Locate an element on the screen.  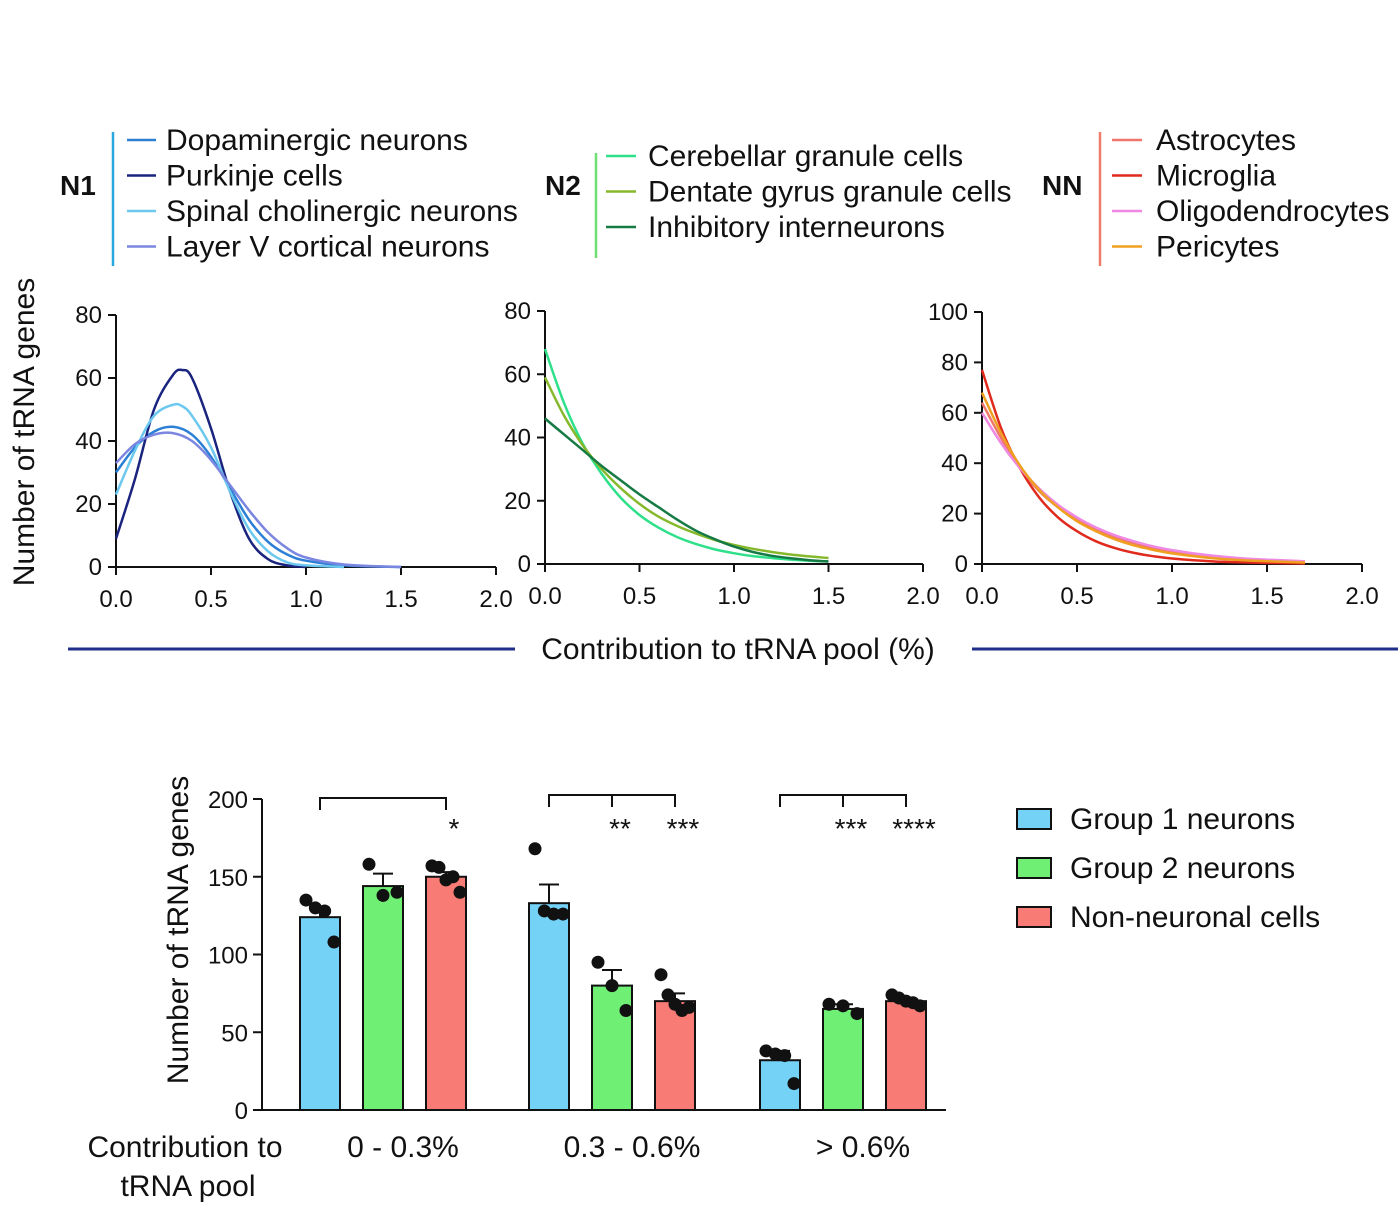
legend-label-spinal-cholinergic-neurons: Spinal cholinergic neurons is located at coordinates (342, 211).